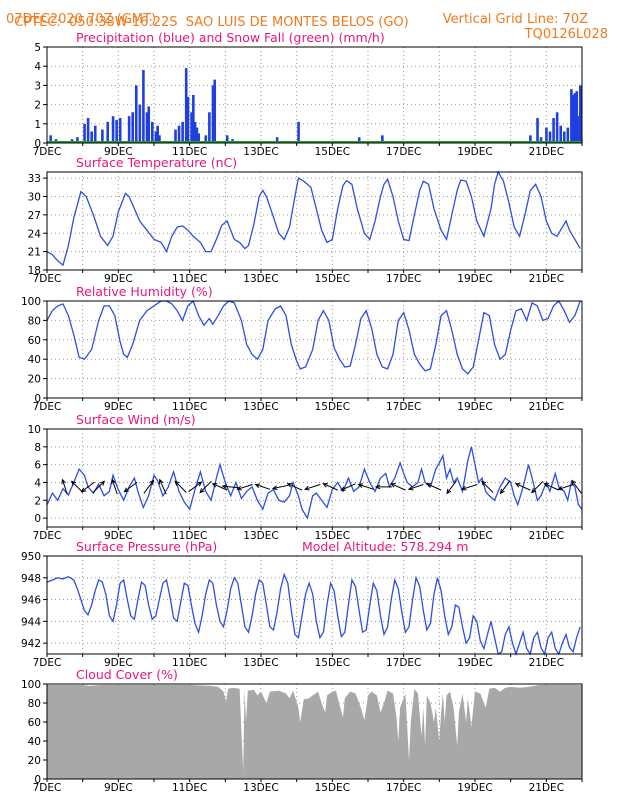  What do you see at coordinates (314, 221) in the screenshot?
I see `temp-frame` at bounding box center [314, 221].